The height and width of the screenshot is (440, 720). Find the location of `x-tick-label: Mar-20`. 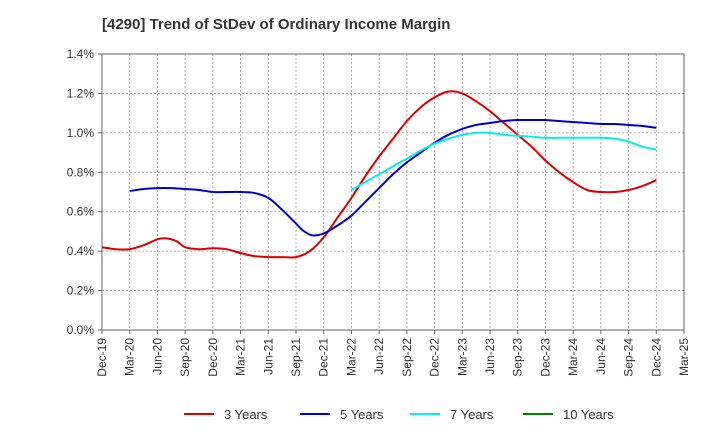

x-tick-label: Mar-20 is located at coordinates (130, 357).